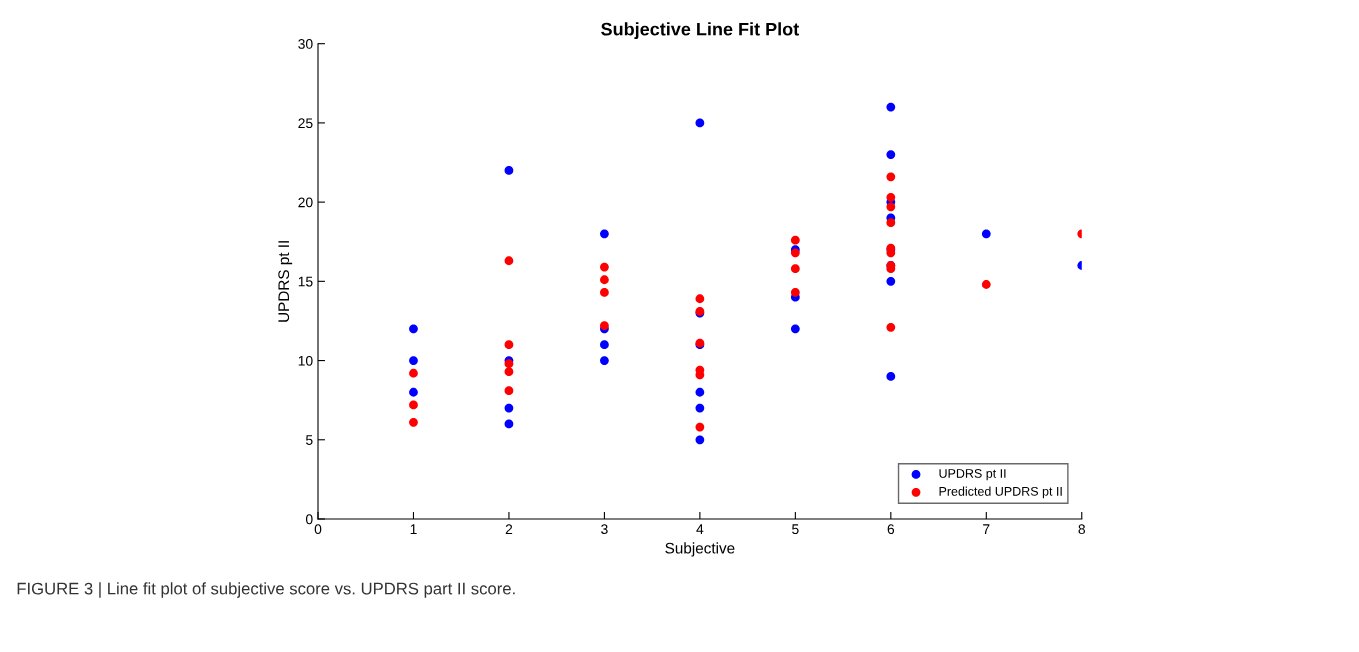 Image resolution: width=1359 pixels, height=652 pixels. Describe the element at coordinates (305, 44) in the screenshot. I see `y-tick-label: 30` at that location.